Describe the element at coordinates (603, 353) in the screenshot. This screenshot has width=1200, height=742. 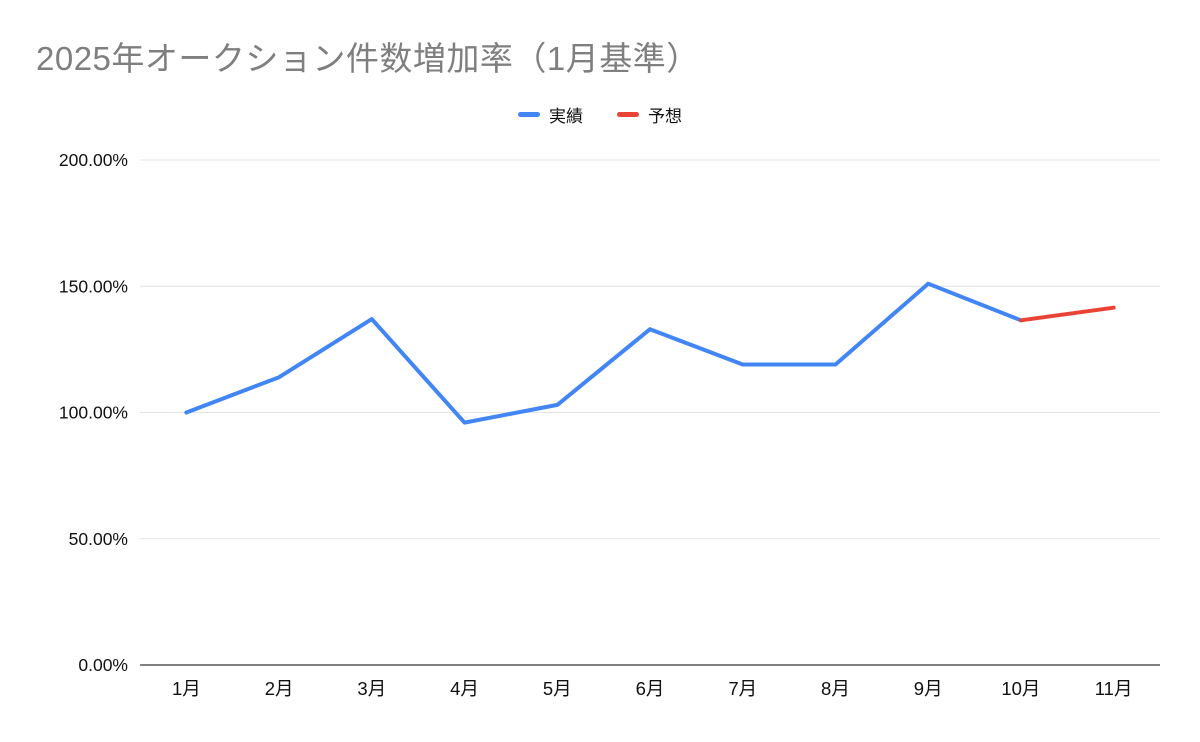
I see `series-line-actual` at that location.